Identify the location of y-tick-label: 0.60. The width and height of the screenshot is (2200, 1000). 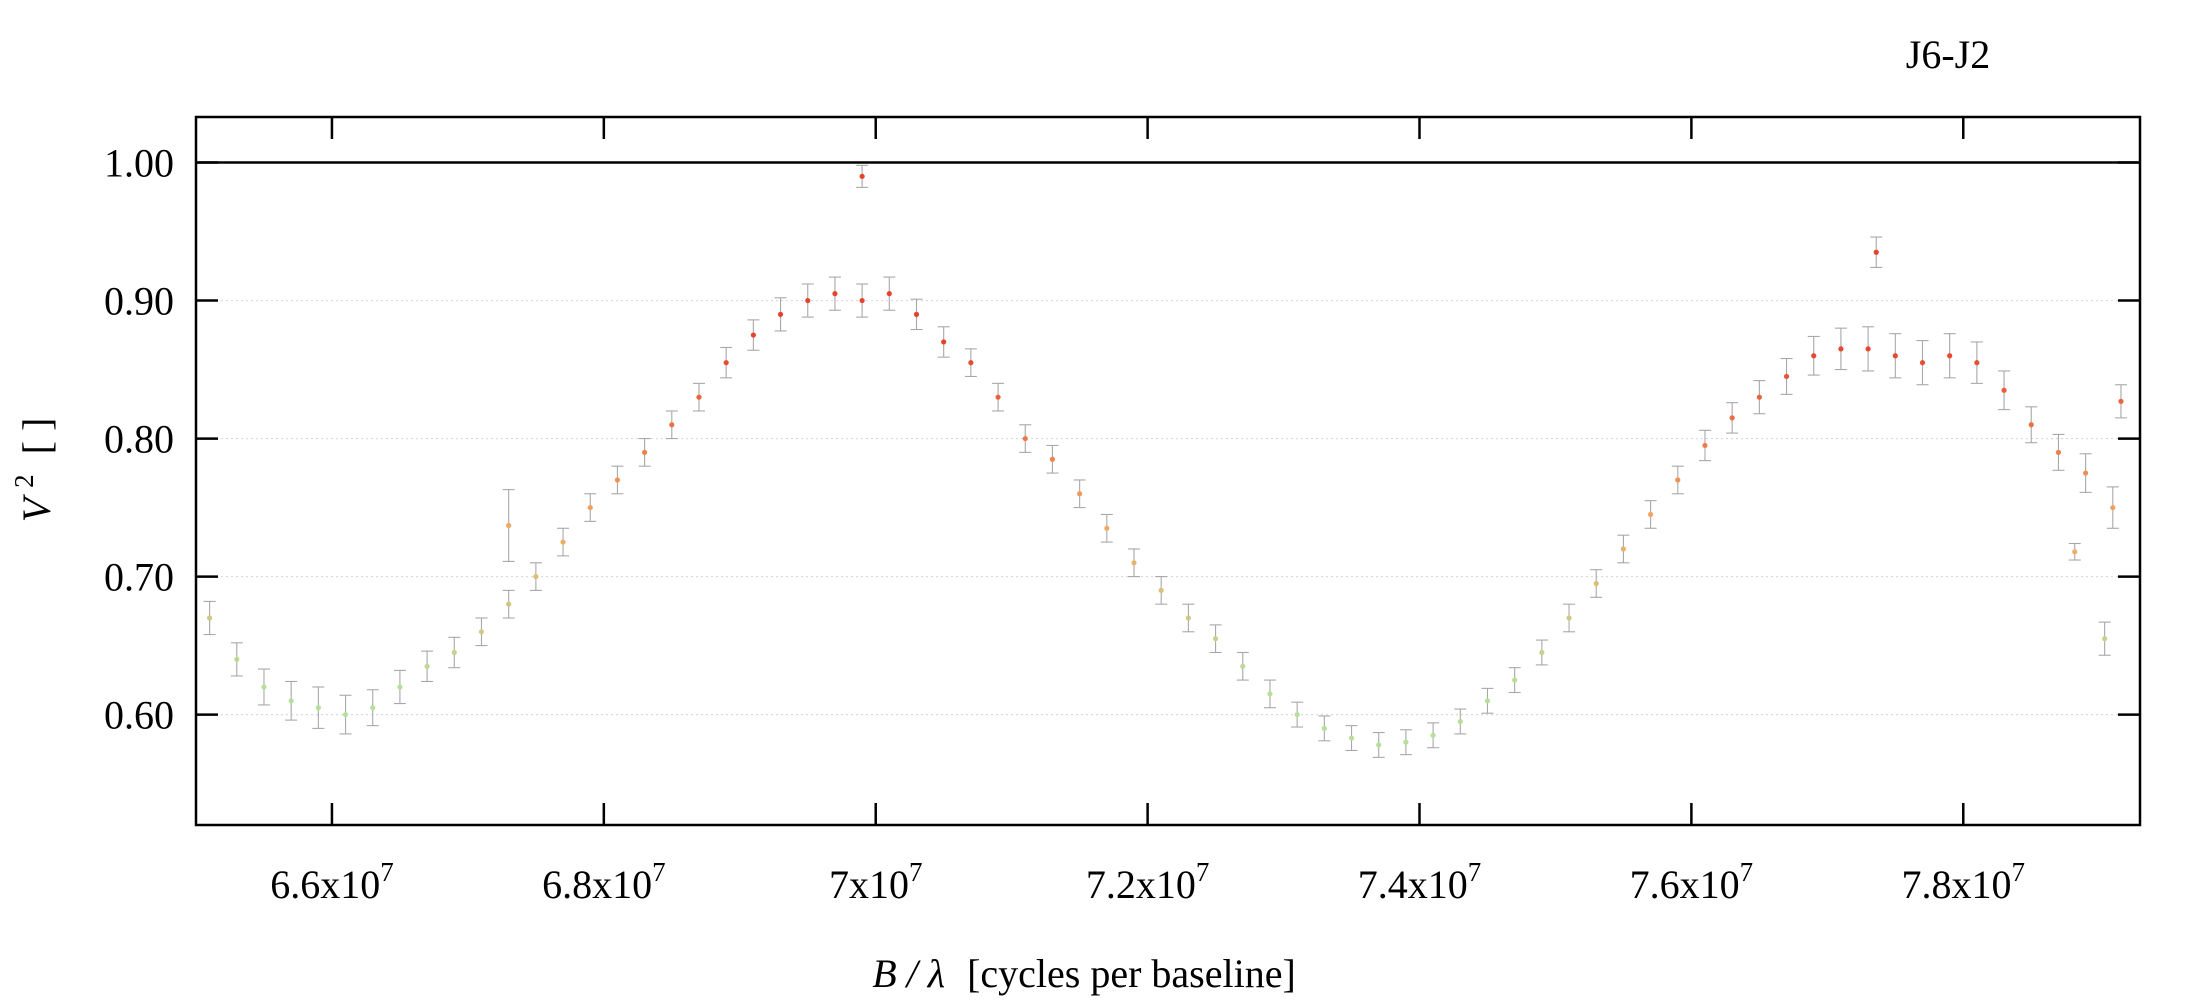
(139, 715).